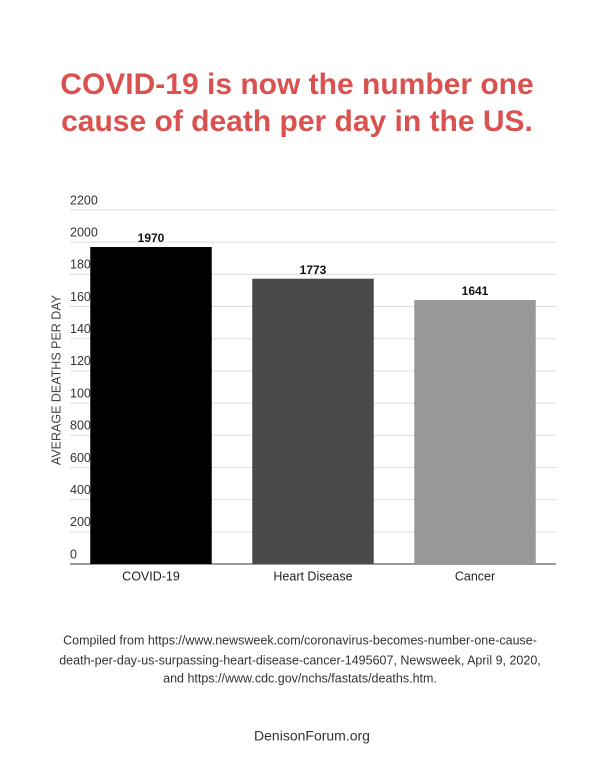  I want to click on y-tick-label: 600, so click(80, 458).